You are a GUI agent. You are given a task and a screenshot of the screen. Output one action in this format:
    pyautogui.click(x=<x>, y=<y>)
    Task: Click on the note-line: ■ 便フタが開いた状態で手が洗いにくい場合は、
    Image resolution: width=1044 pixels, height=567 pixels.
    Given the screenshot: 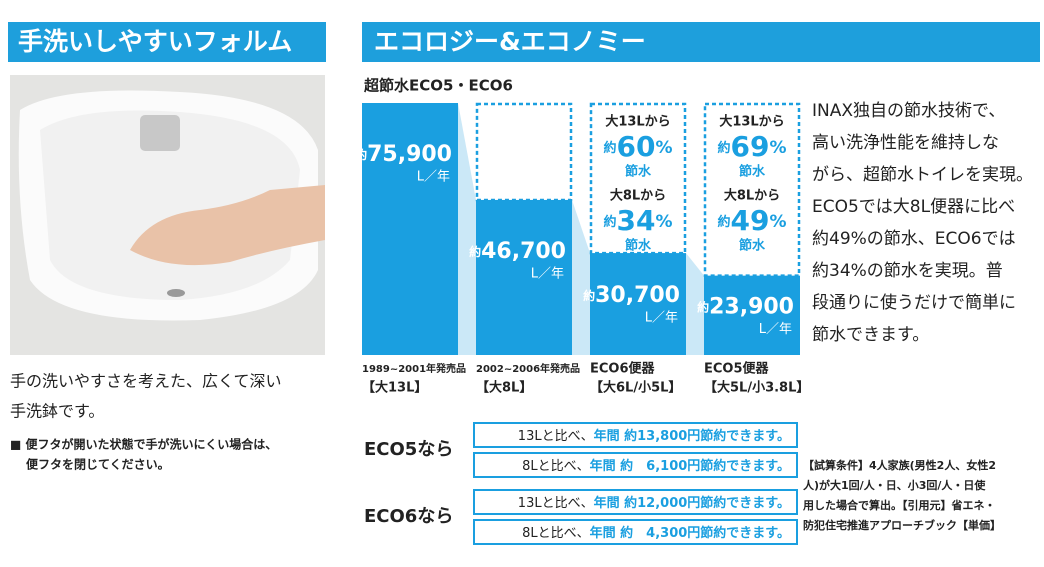 What is the action you would take?
    pyautogui.click(x=143, y=444)
    